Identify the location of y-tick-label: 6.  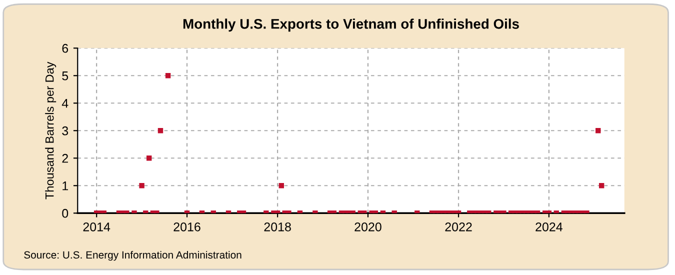
(65, 48).